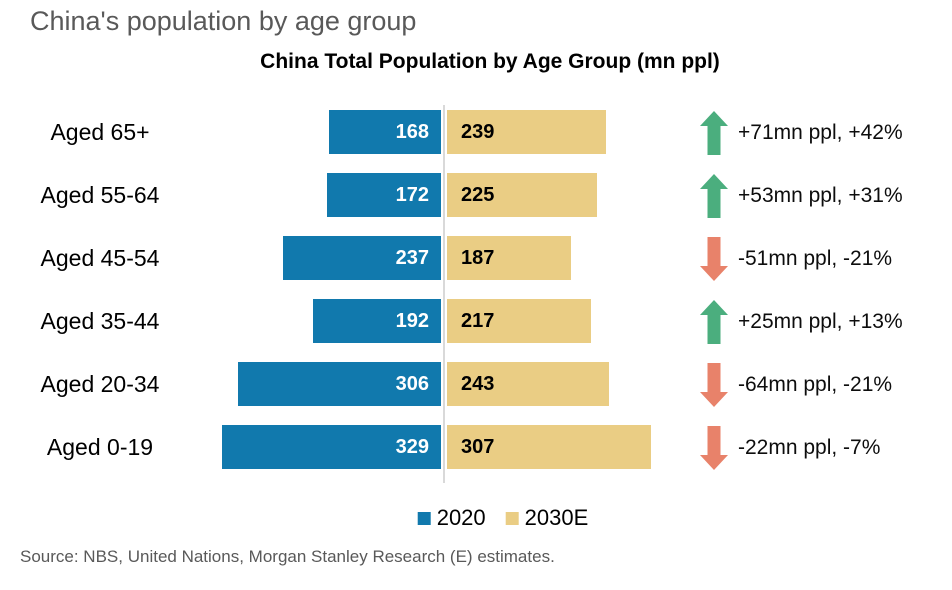 The width and height of the screenshot is (952, 590). What do you see at coordinates (384, 195) in the screenshot?
I see `bar-2020: 172` at bounding box center [384, 195].